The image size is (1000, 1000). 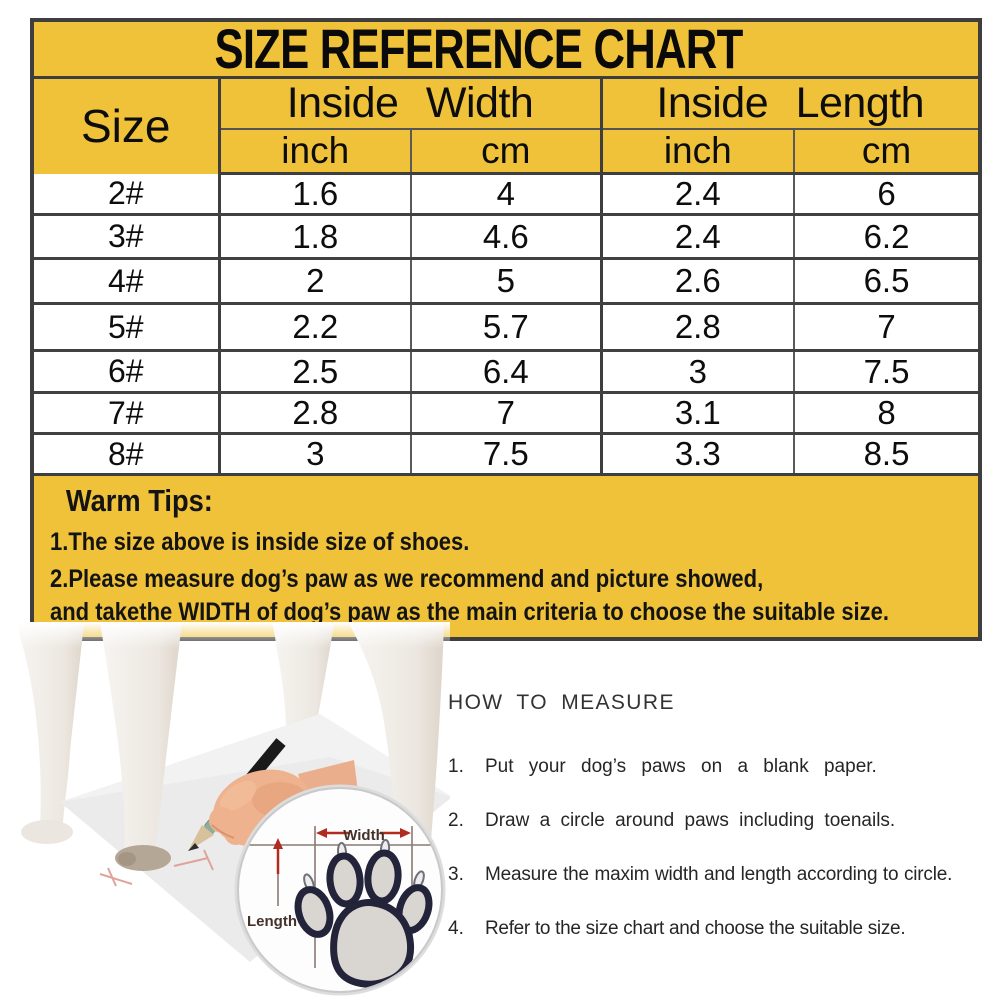 I want to click on inside-width-header: Inside Width, so click(x=409, y=104).